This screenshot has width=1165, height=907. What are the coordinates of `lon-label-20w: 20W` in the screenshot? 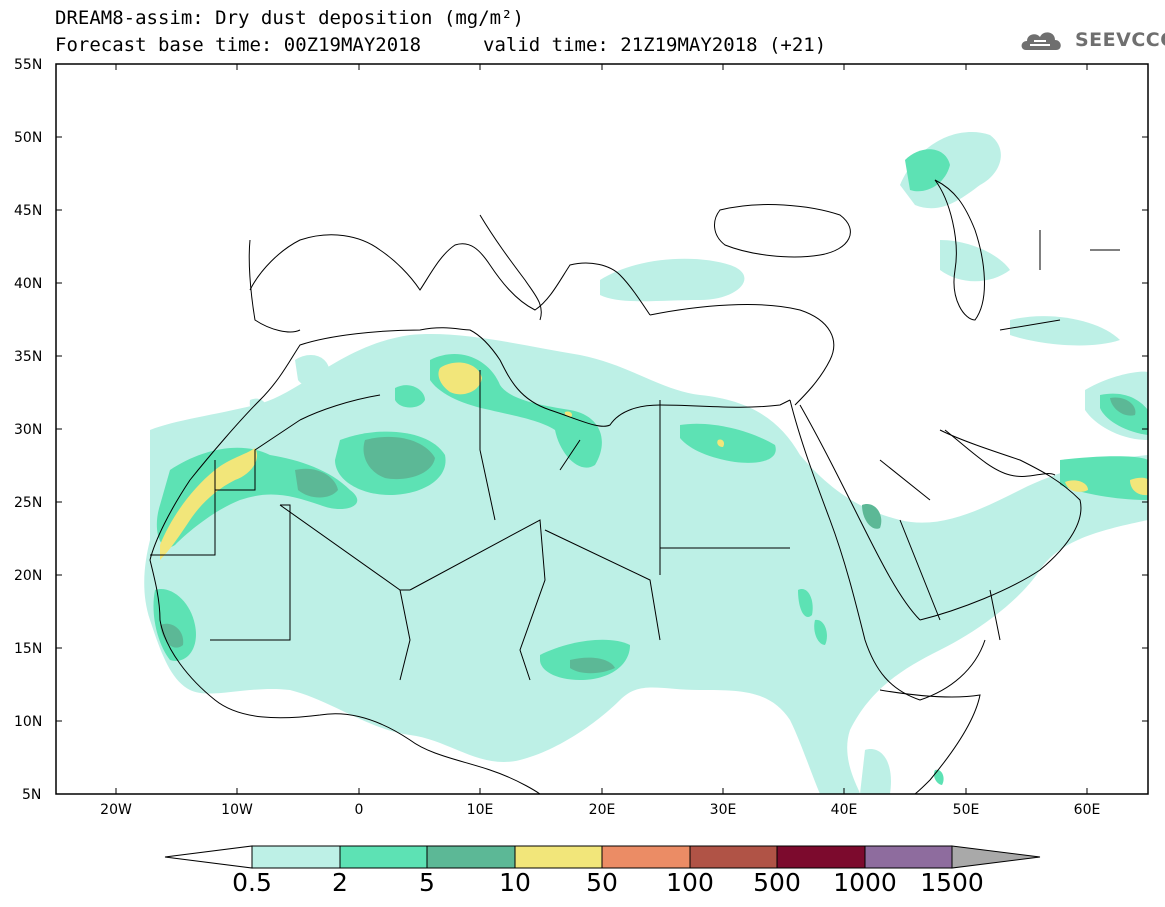 It's located at (116, 810).